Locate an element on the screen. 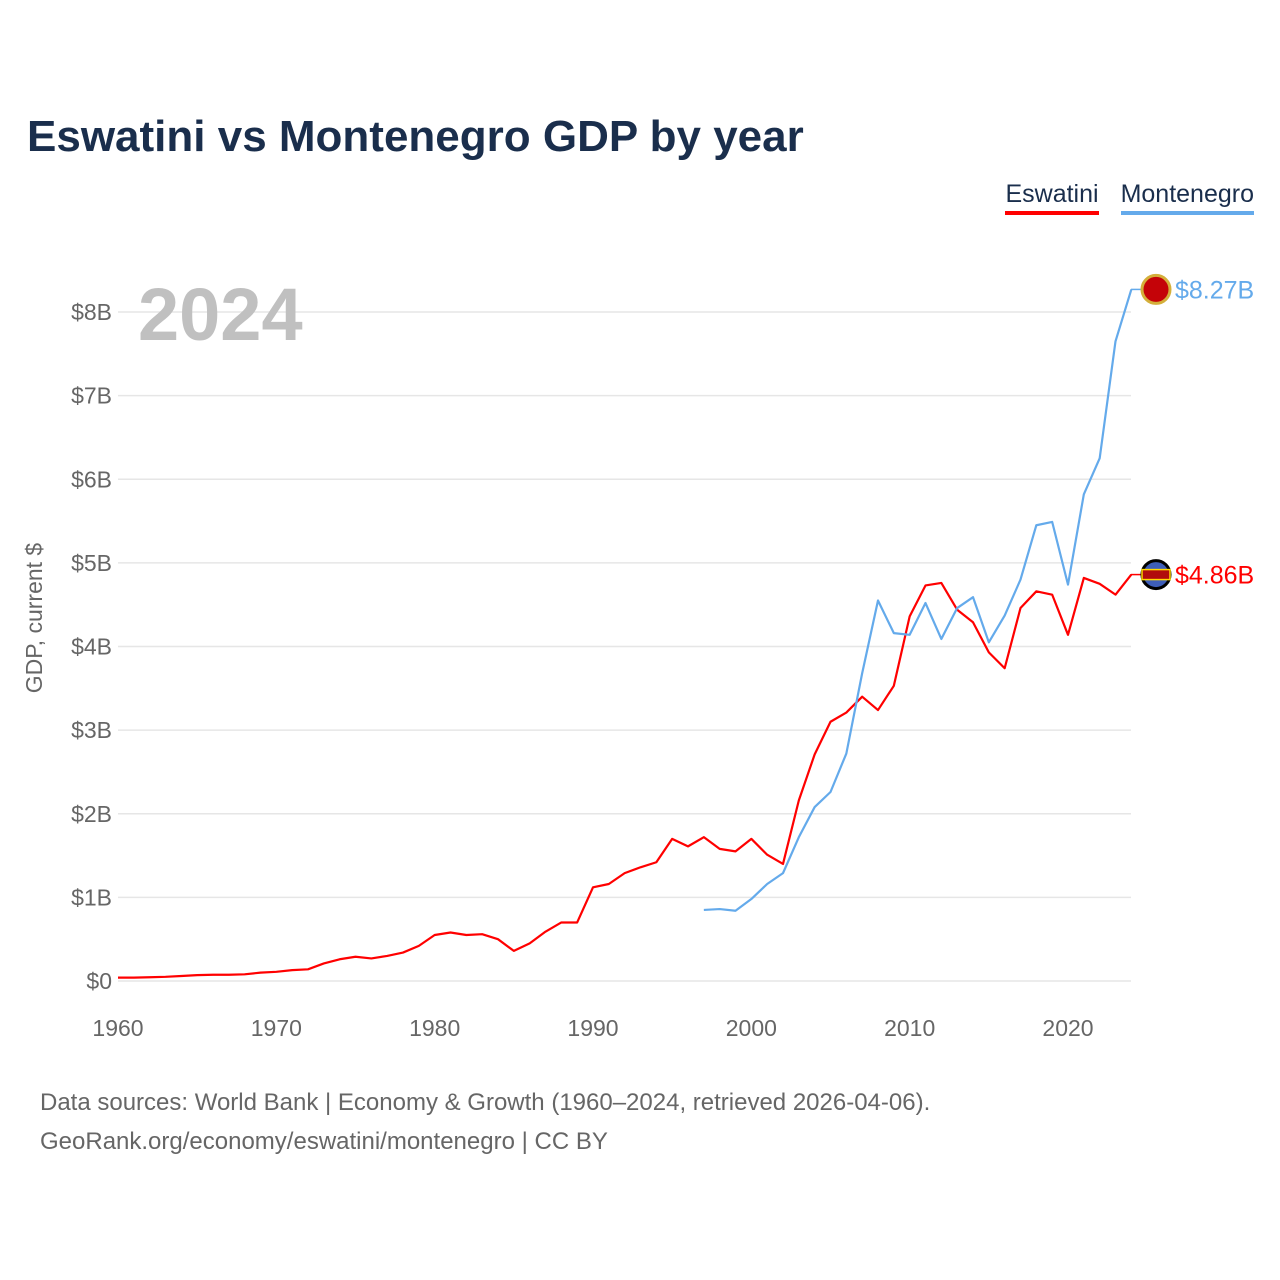  y-tick-label: $1B is located at coordinates (91, 897).